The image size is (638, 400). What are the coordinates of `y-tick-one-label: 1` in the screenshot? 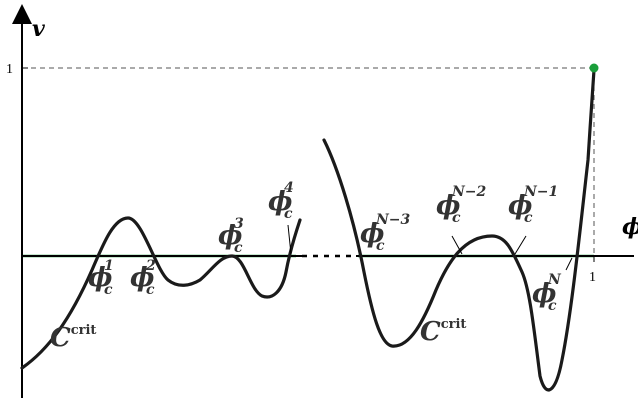 It's located at (9, 69).